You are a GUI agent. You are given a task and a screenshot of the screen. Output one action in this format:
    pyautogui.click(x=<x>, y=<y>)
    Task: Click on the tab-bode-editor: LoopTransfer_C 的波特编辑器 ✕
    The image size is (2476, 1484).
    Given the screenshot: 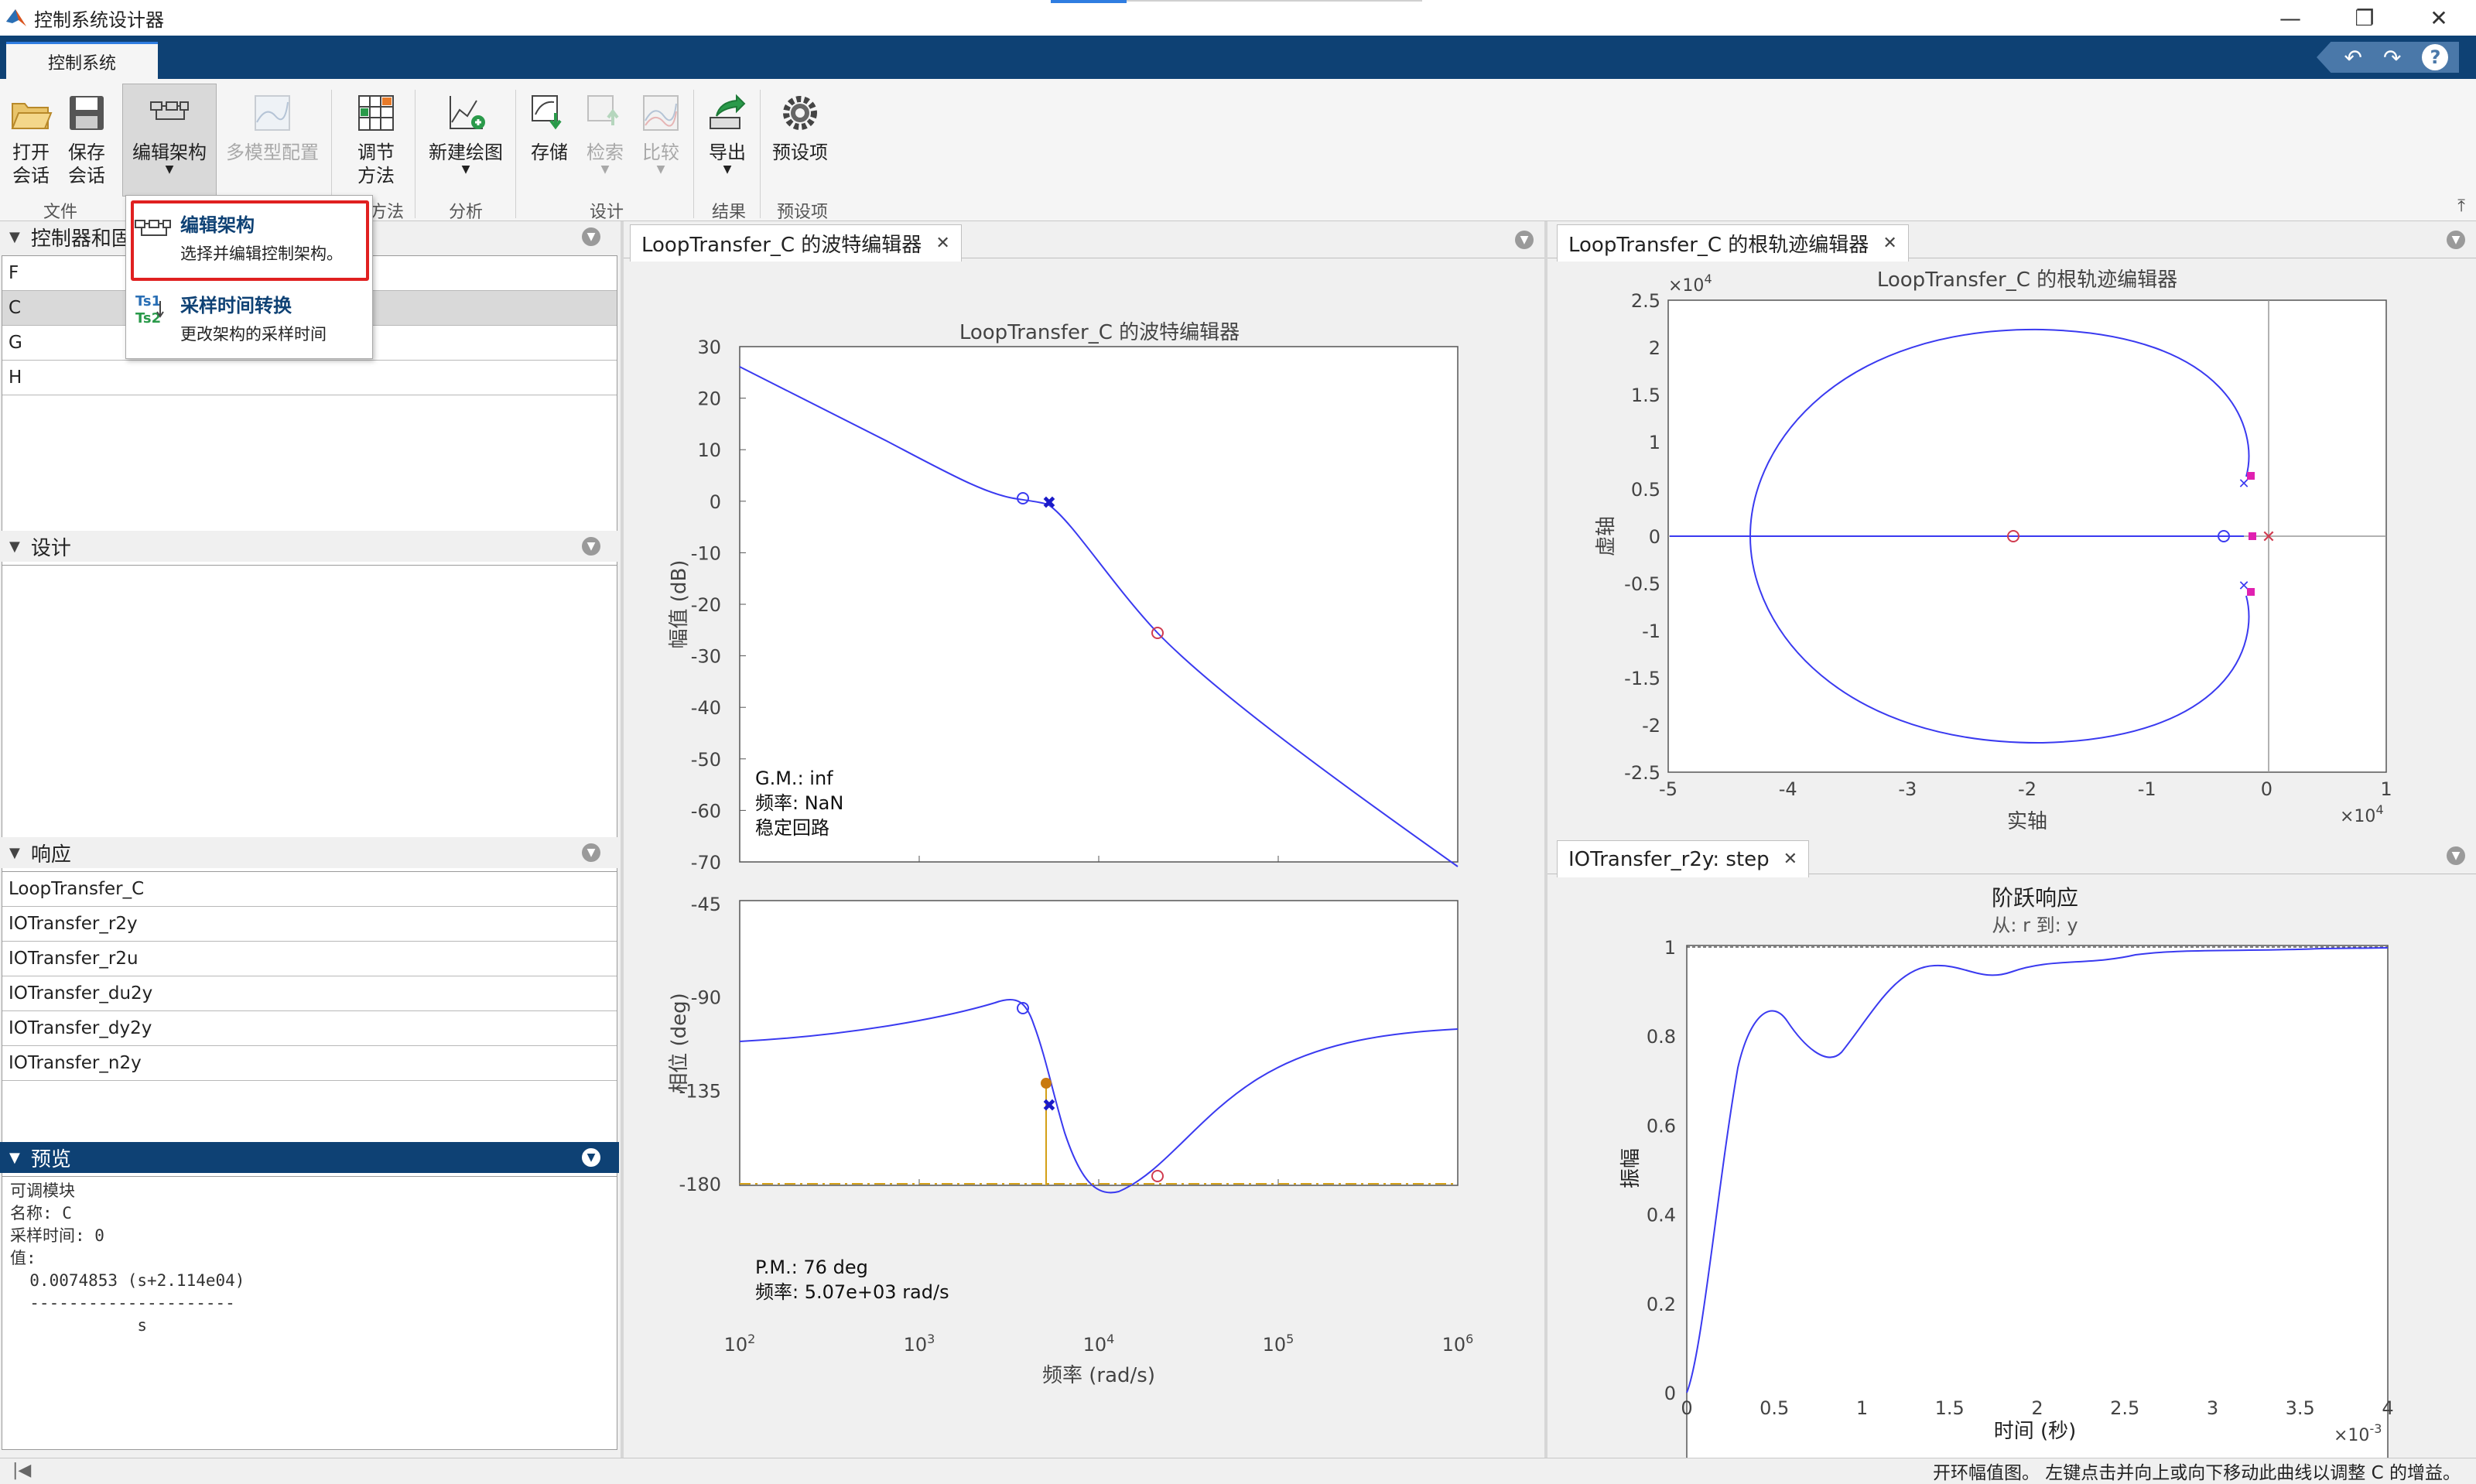 What is the action you would take?
    pyautogui.click(x=796, y=243)
    